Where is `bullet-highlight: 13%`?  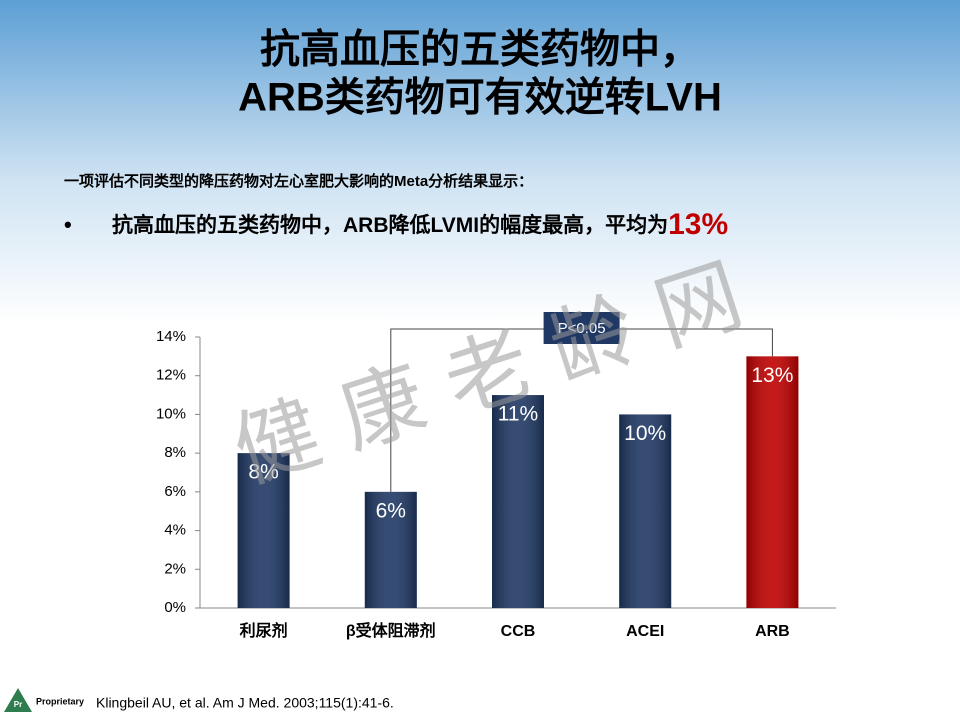
bullet-highlight: 13% is located at coordinates (698, 224).